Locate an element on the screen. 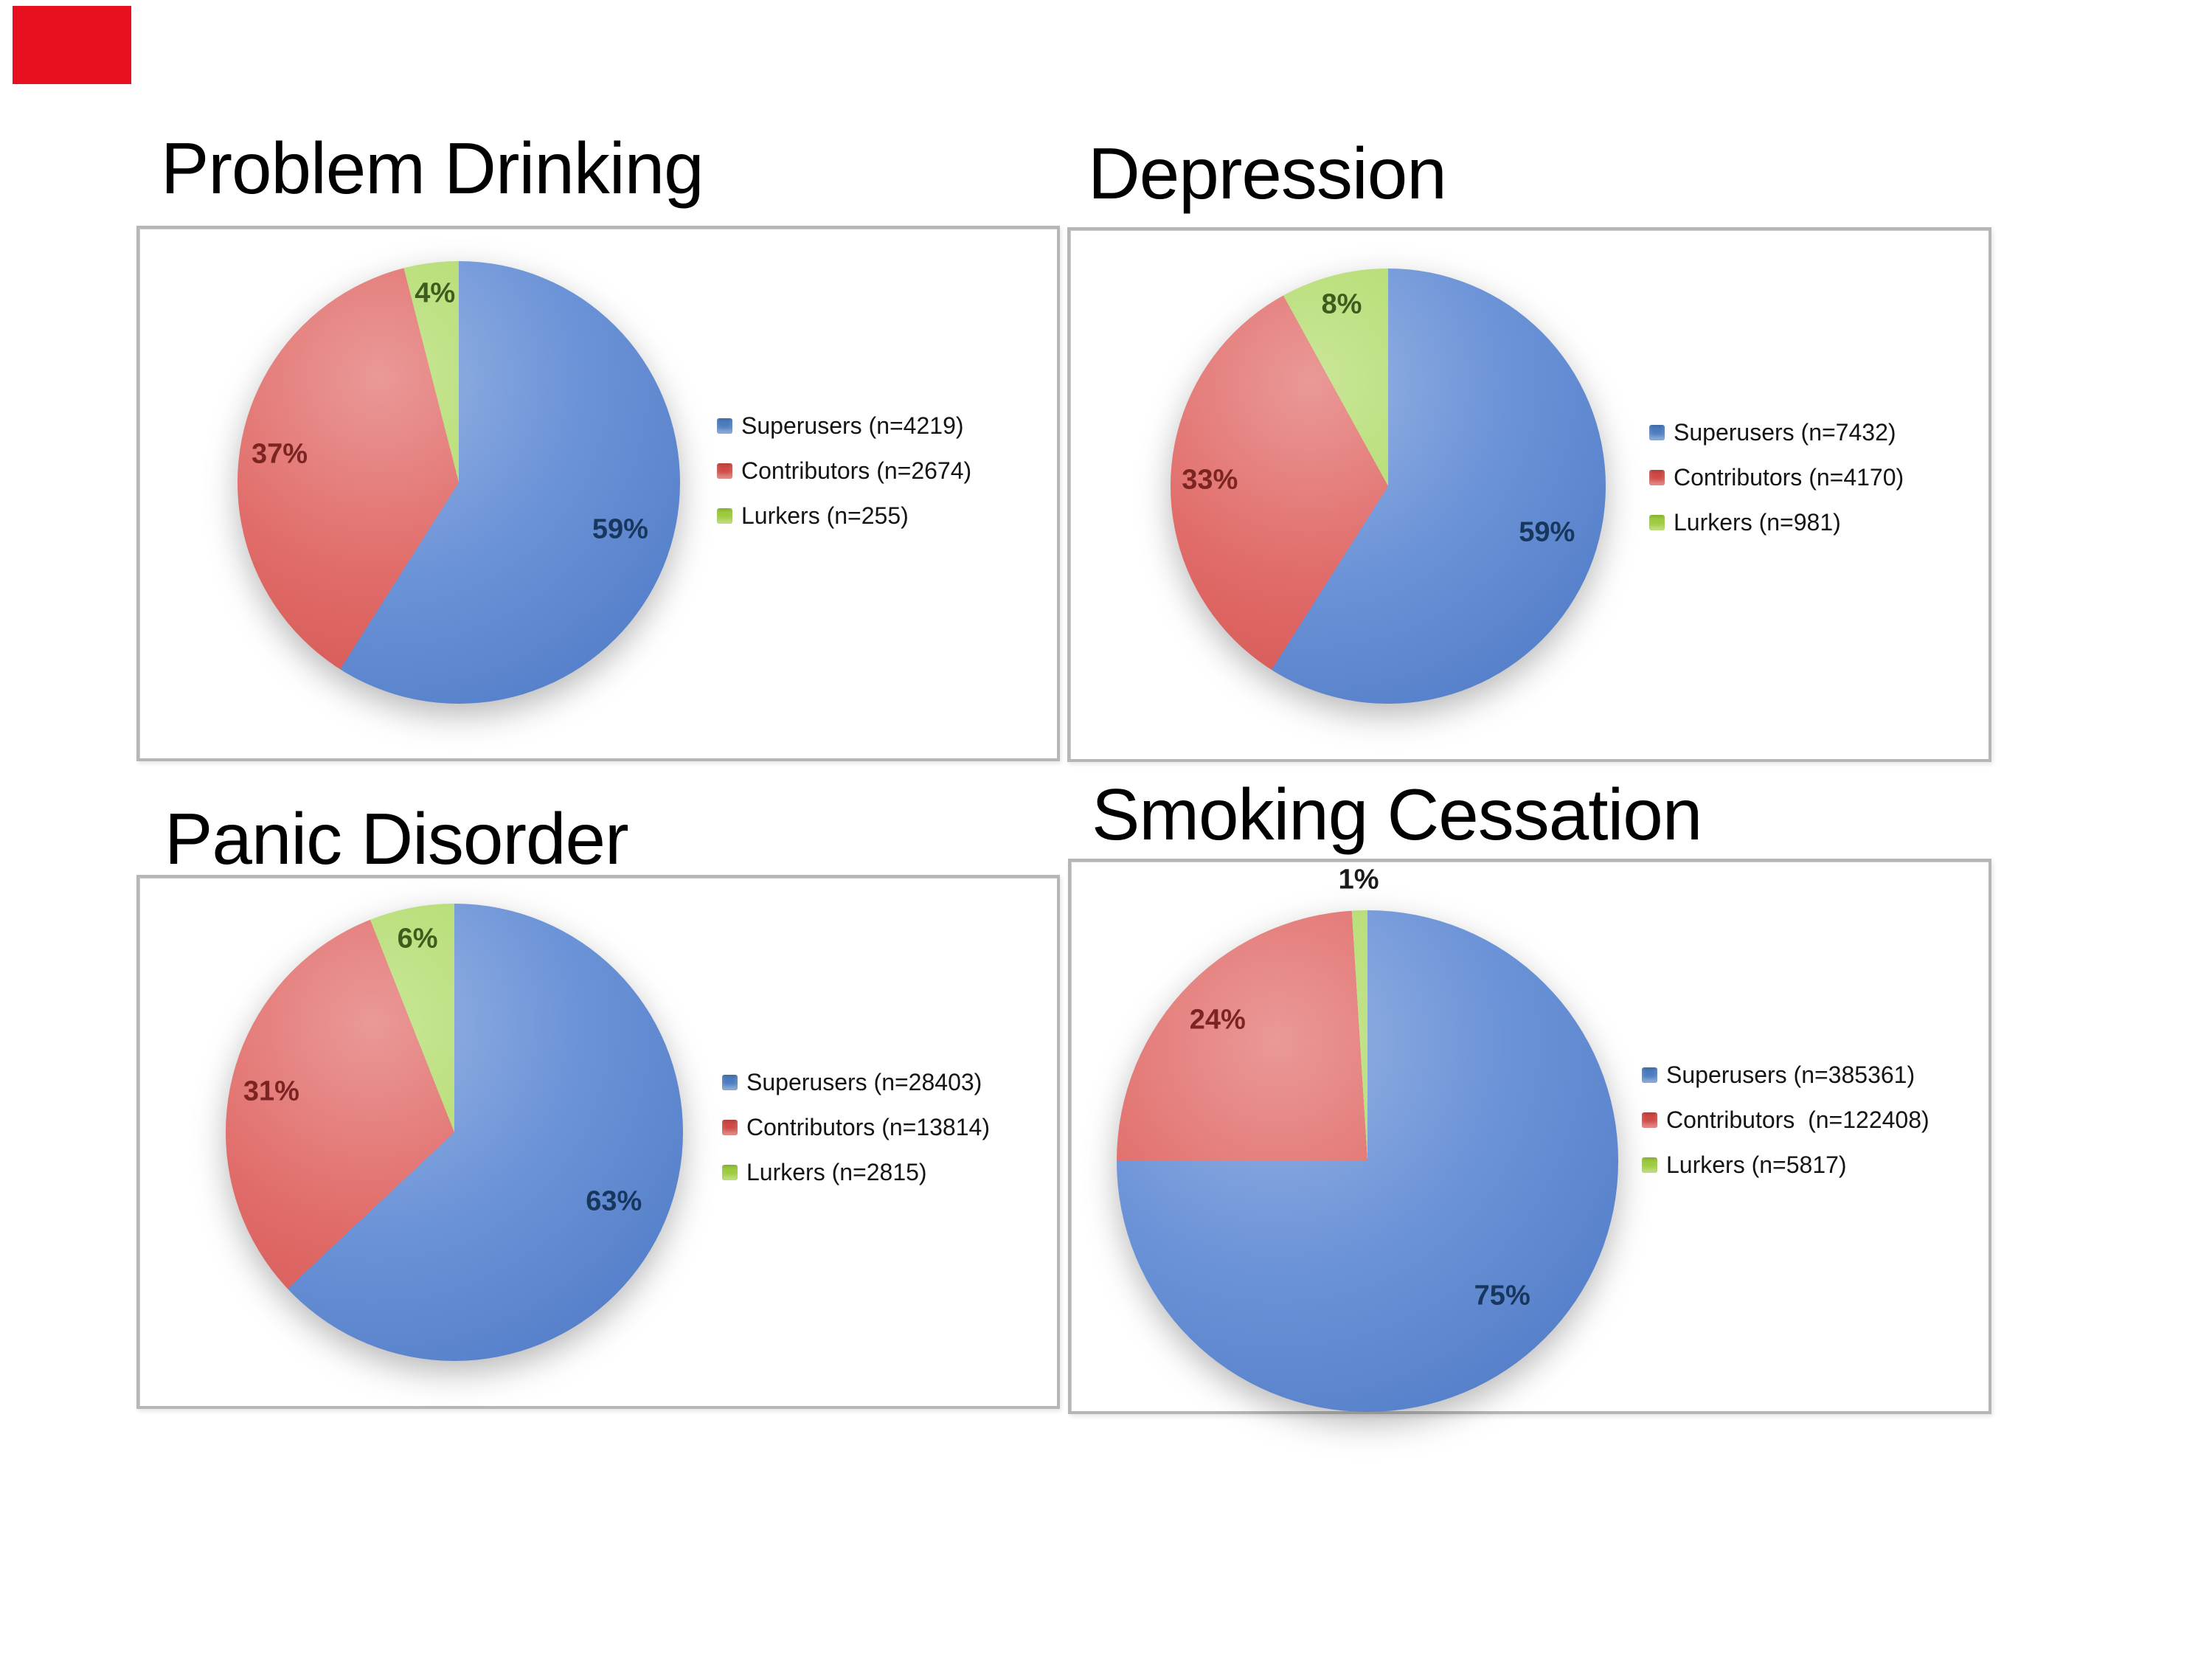 This screenshot has height=1659, width=2212. legend-label: Superusers (n=385361) is located at coordinates (1791, 1074).